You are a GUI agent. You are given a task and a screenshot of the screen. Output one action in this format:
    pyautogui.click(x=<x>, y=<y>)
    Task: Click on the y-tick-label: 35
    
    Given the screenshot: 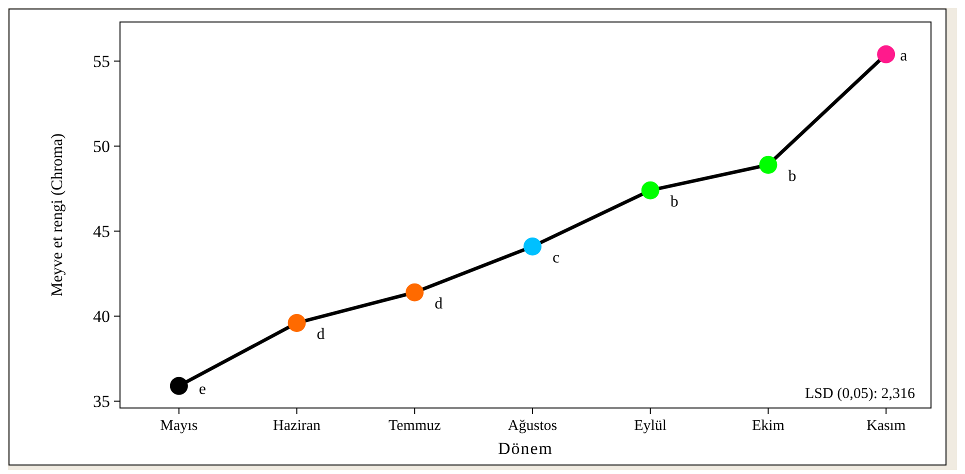 What is the action you would take?
    pyautogui.click(x=101, y=402)
    